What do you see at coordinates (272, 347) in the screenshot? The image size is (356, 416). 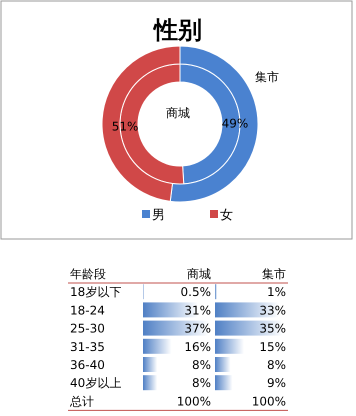 I see `data-label: 15%` at bounding box center [272, 347].